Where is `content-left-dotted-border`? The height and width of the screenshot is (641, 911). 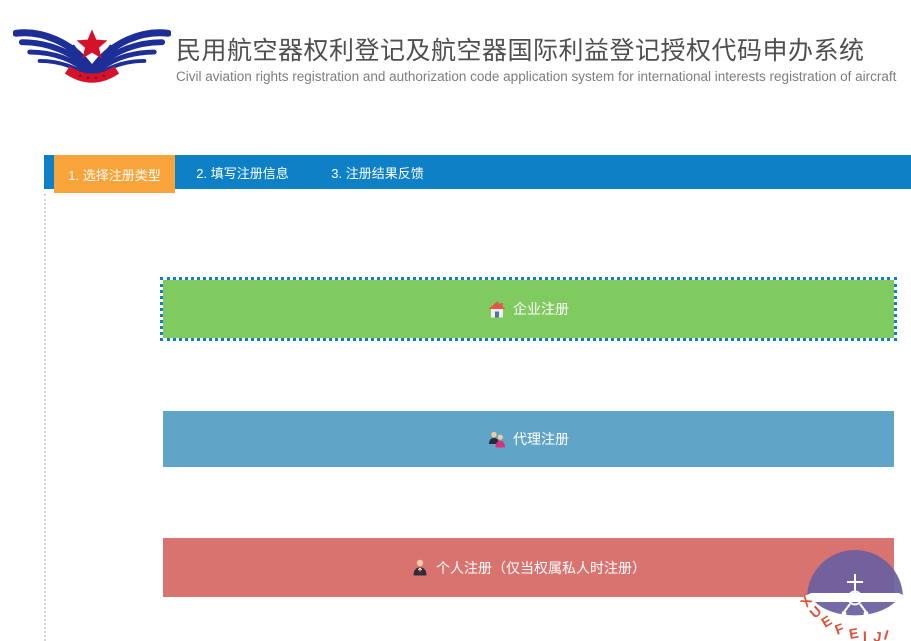 content-left-dotted-border is located at coordinates (45, 417).